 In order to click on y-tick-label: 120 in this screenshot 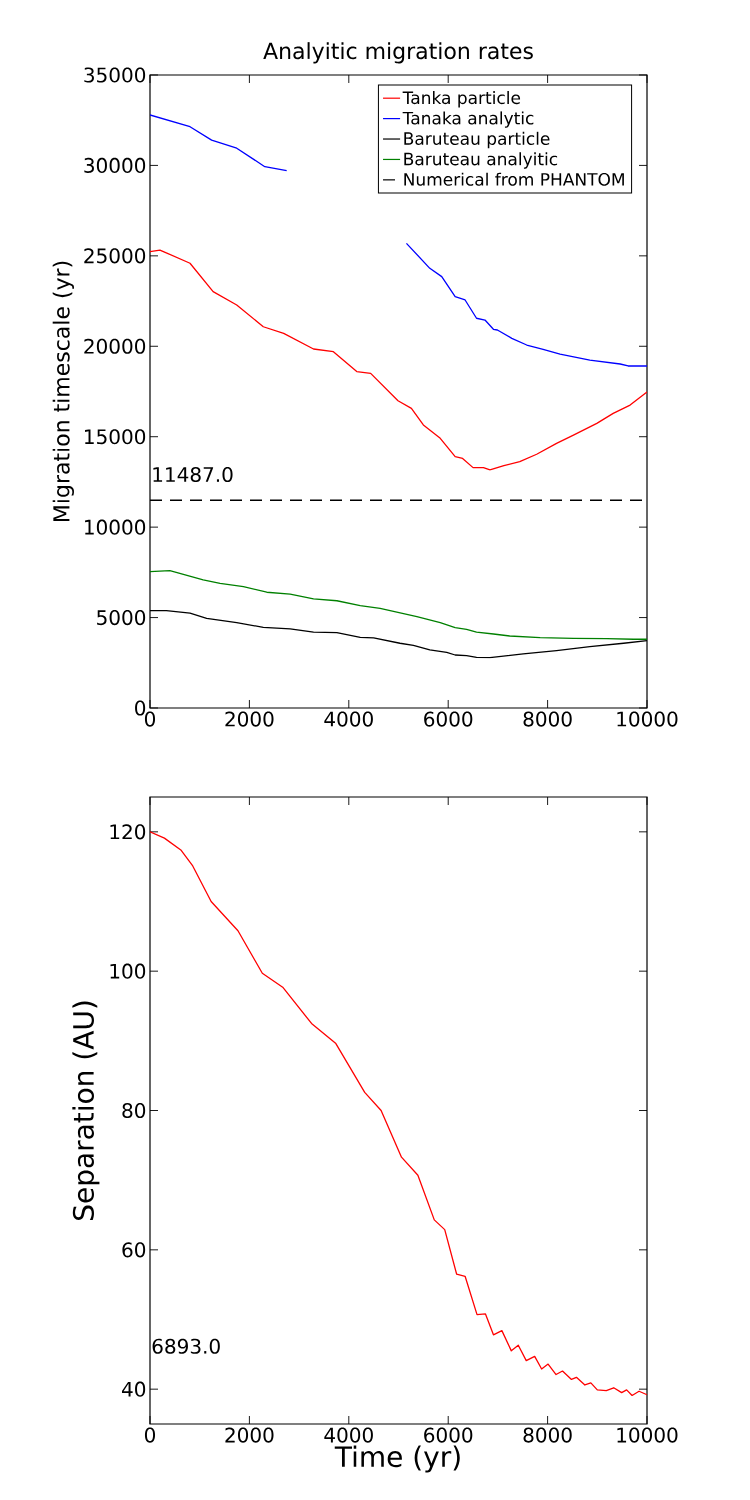, I will do `click(128, 832)`.